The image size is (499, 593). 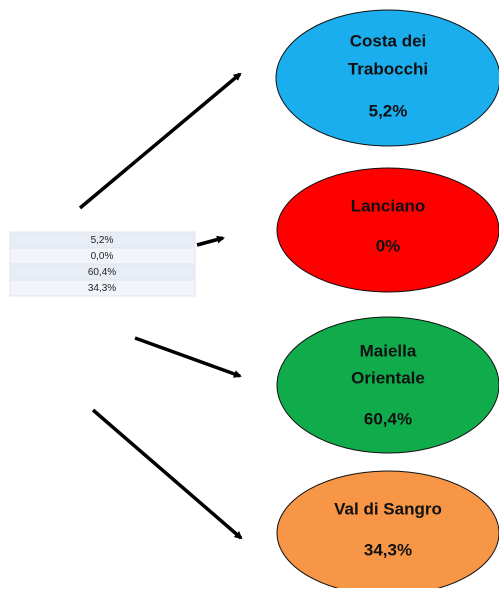 I want to click on node-label: Maiella, so click(x=388, y=350).